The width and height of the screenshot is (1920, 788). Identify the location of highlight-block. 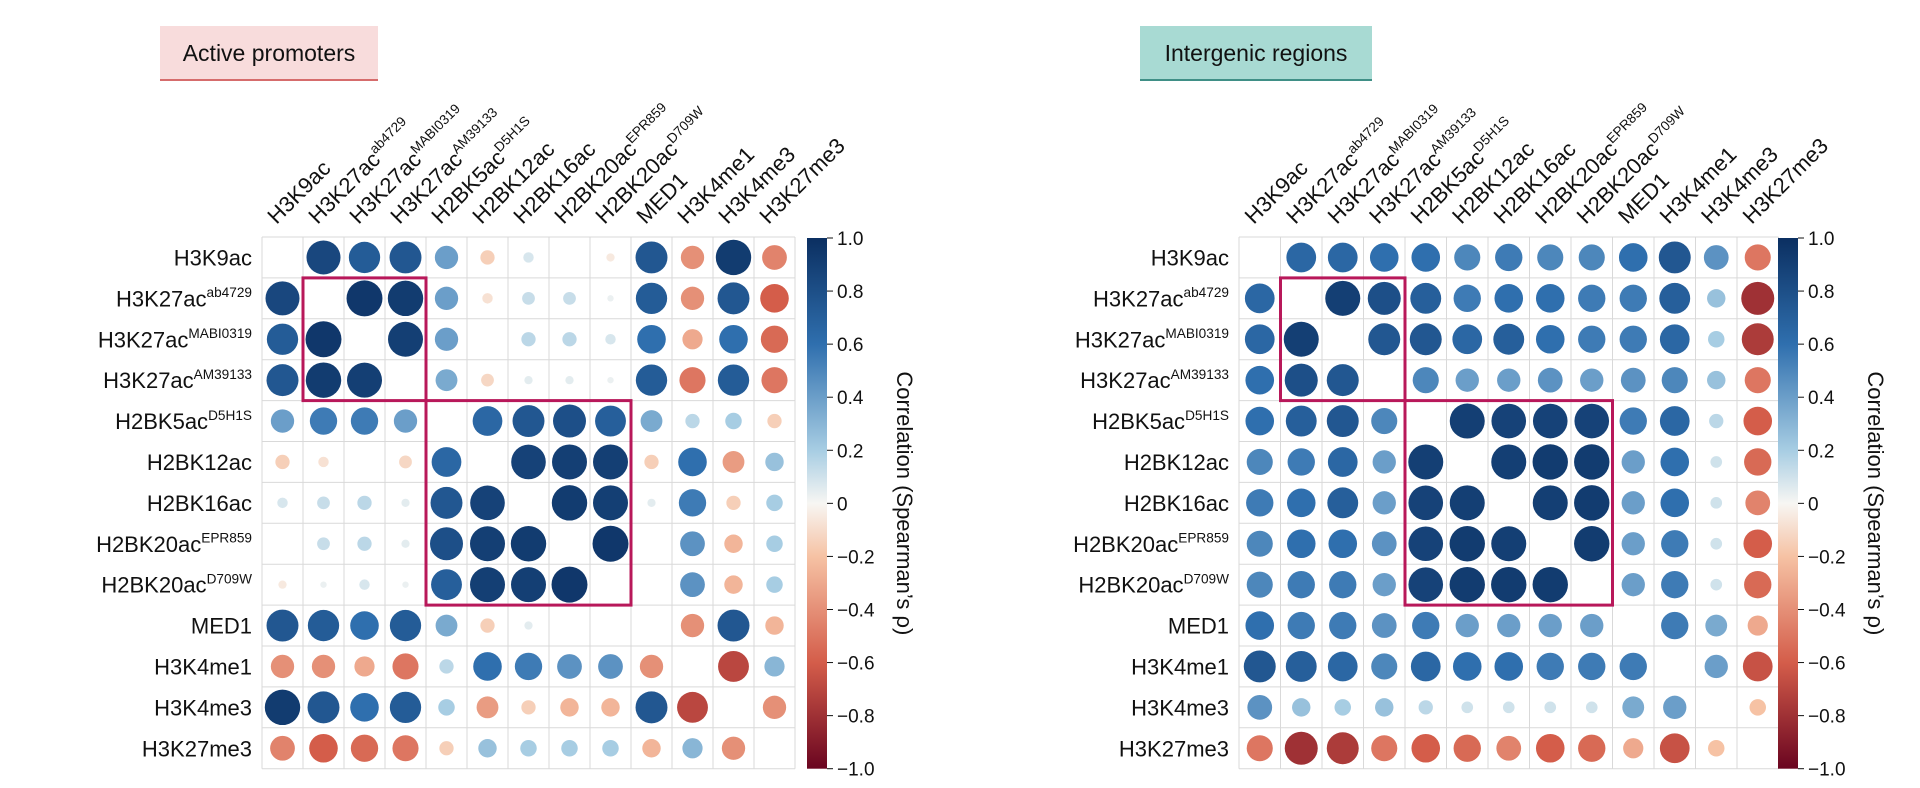
(364, 339).